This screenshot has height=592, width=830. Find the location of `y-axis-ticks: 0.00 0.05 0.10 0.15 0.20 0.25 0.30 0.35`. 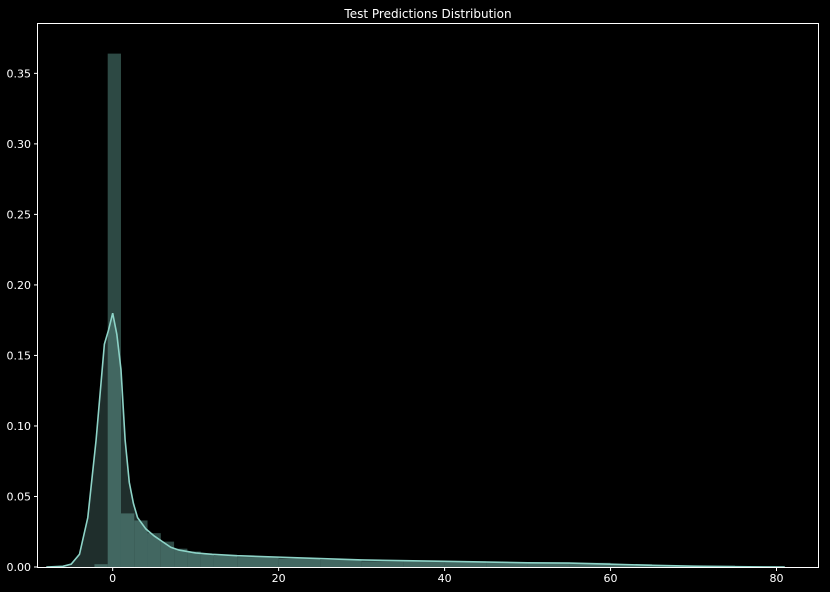

y-axis-ticks: 0.00 0.05 0.10 0.15 0.20 0.25 0.30 0.35 is located at coordinates (22, 320).